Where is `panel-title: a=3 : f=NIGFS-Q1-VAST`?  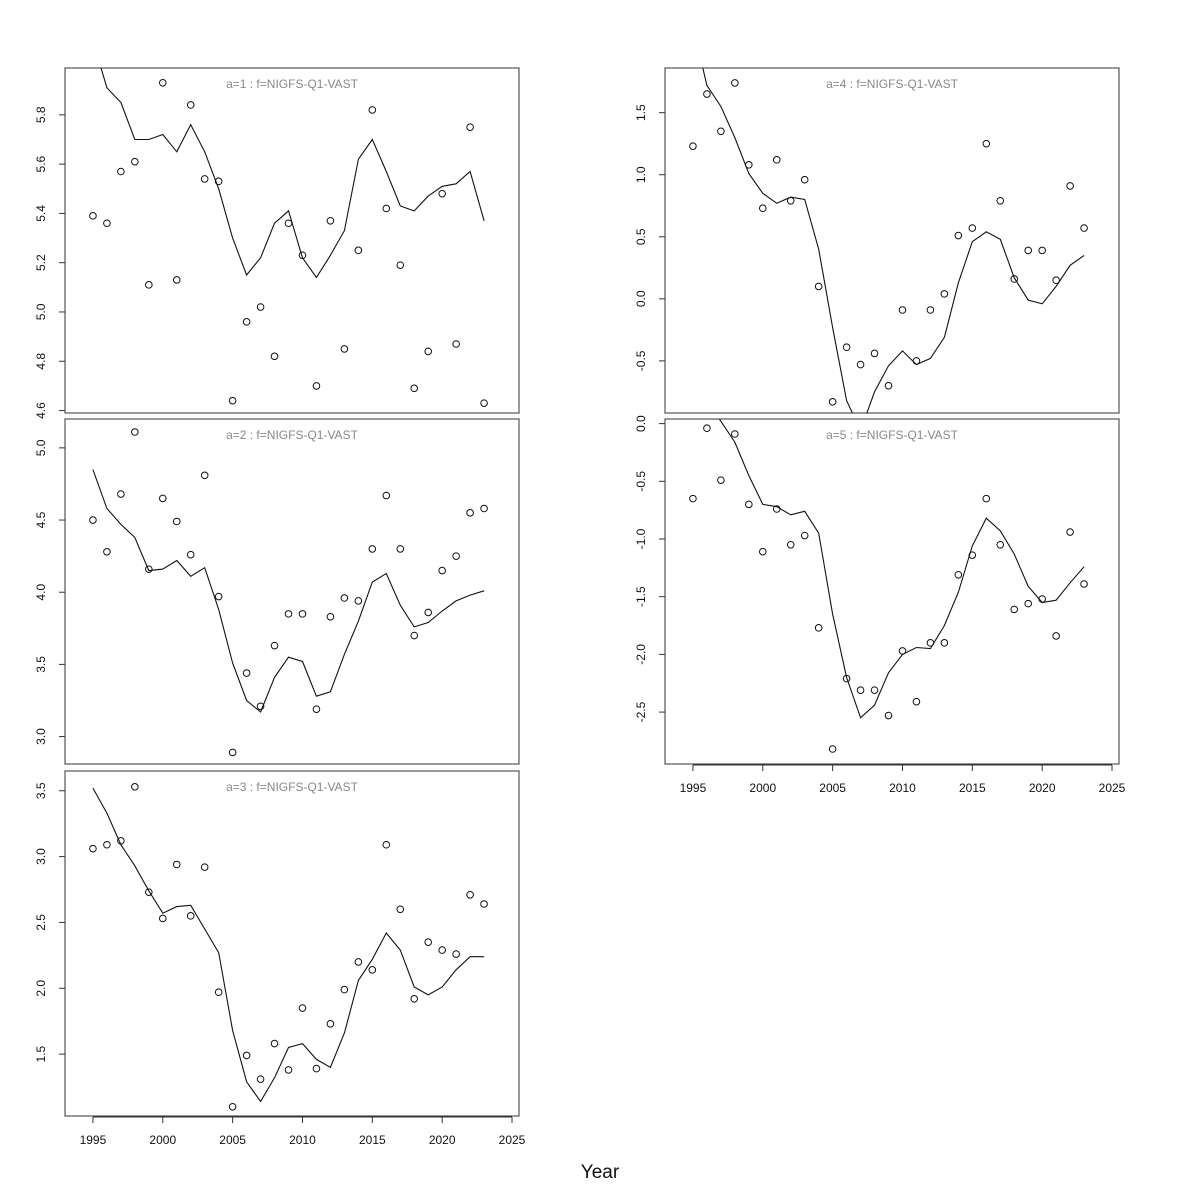 panel-title: a=3 : f=NIGFS-Q1-VAST is located at coordinates (292, 787).